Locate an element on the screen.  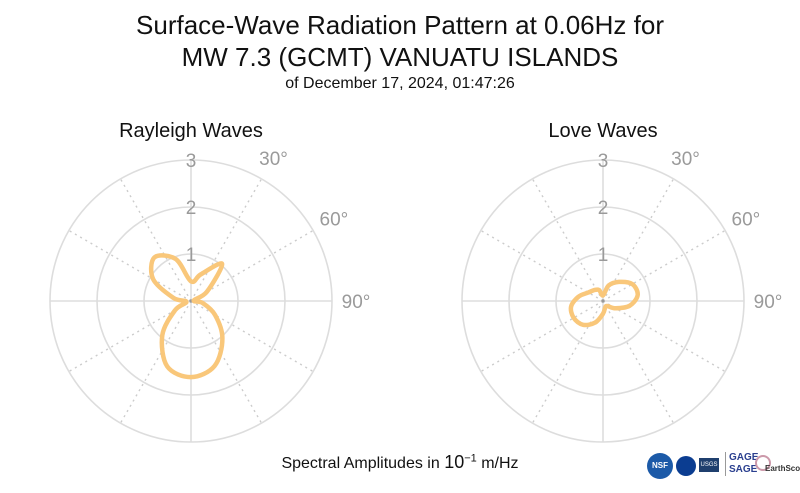
center-point is located at coordinates (603, 301).